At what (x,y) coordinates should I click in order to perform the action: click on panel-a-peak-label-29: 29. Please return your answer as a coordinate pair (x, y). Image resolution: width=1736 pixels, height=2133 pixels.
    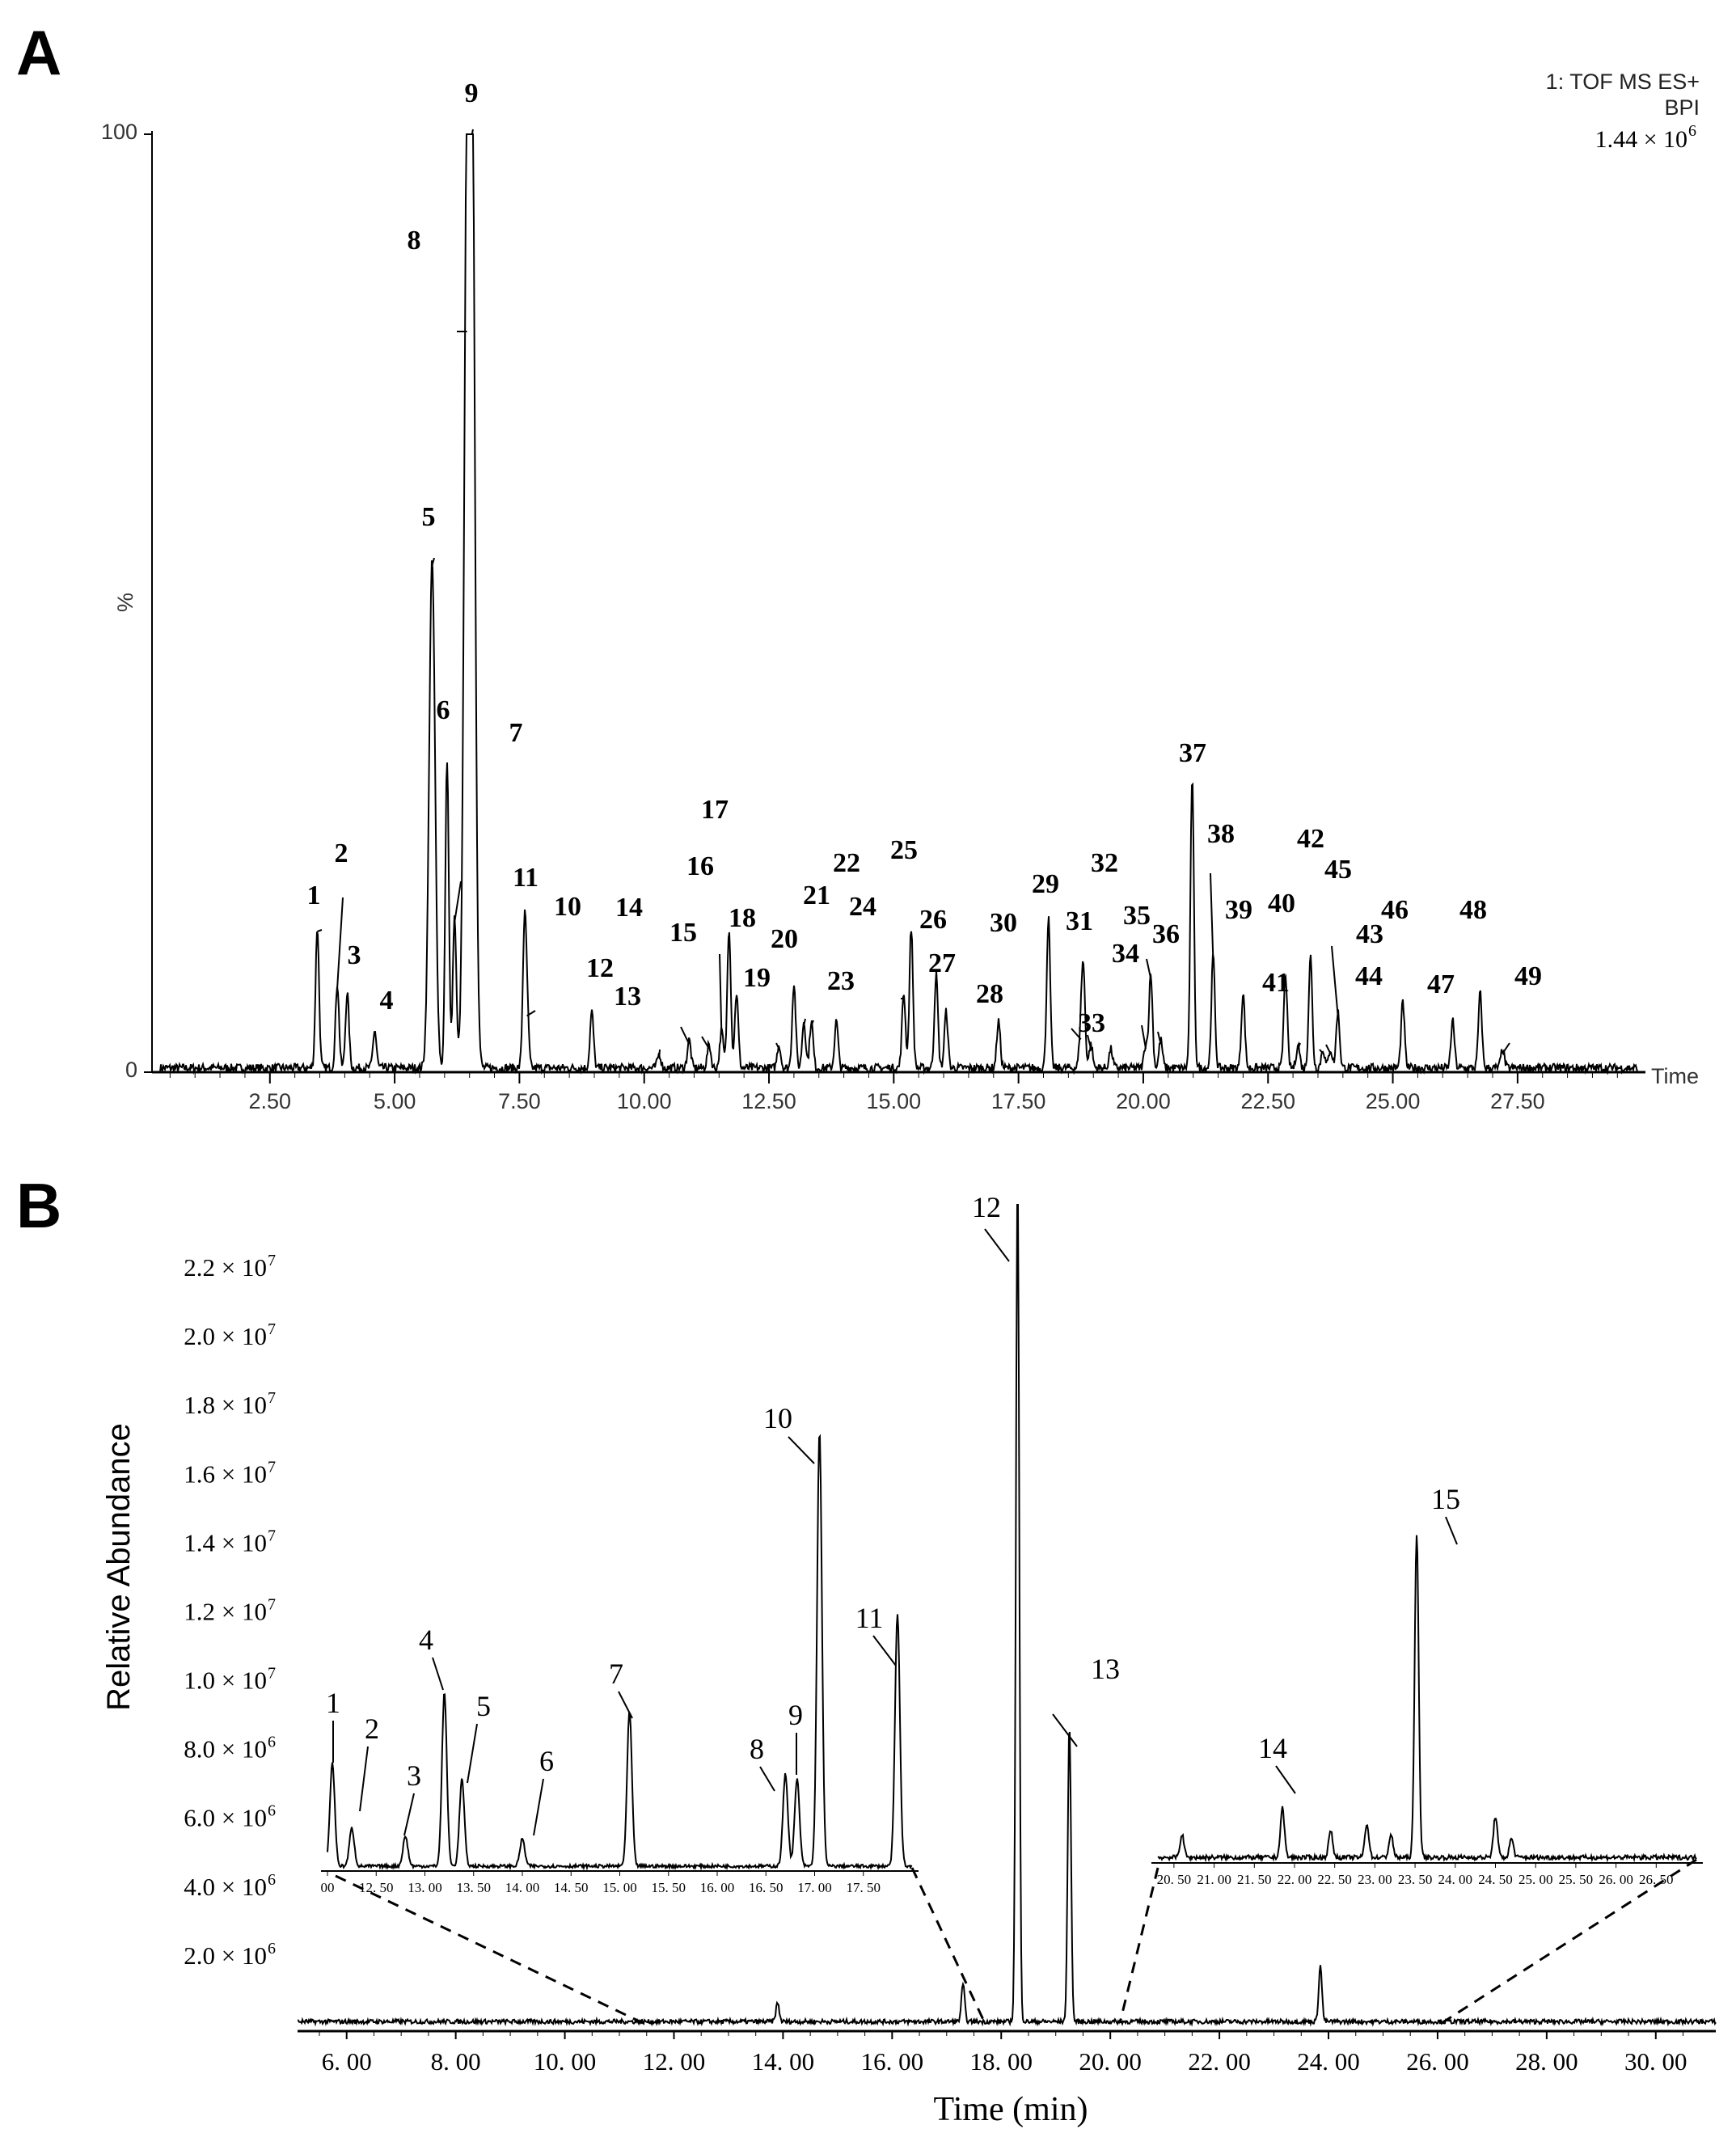
    Looking at the image, I should click on (1045, 884).